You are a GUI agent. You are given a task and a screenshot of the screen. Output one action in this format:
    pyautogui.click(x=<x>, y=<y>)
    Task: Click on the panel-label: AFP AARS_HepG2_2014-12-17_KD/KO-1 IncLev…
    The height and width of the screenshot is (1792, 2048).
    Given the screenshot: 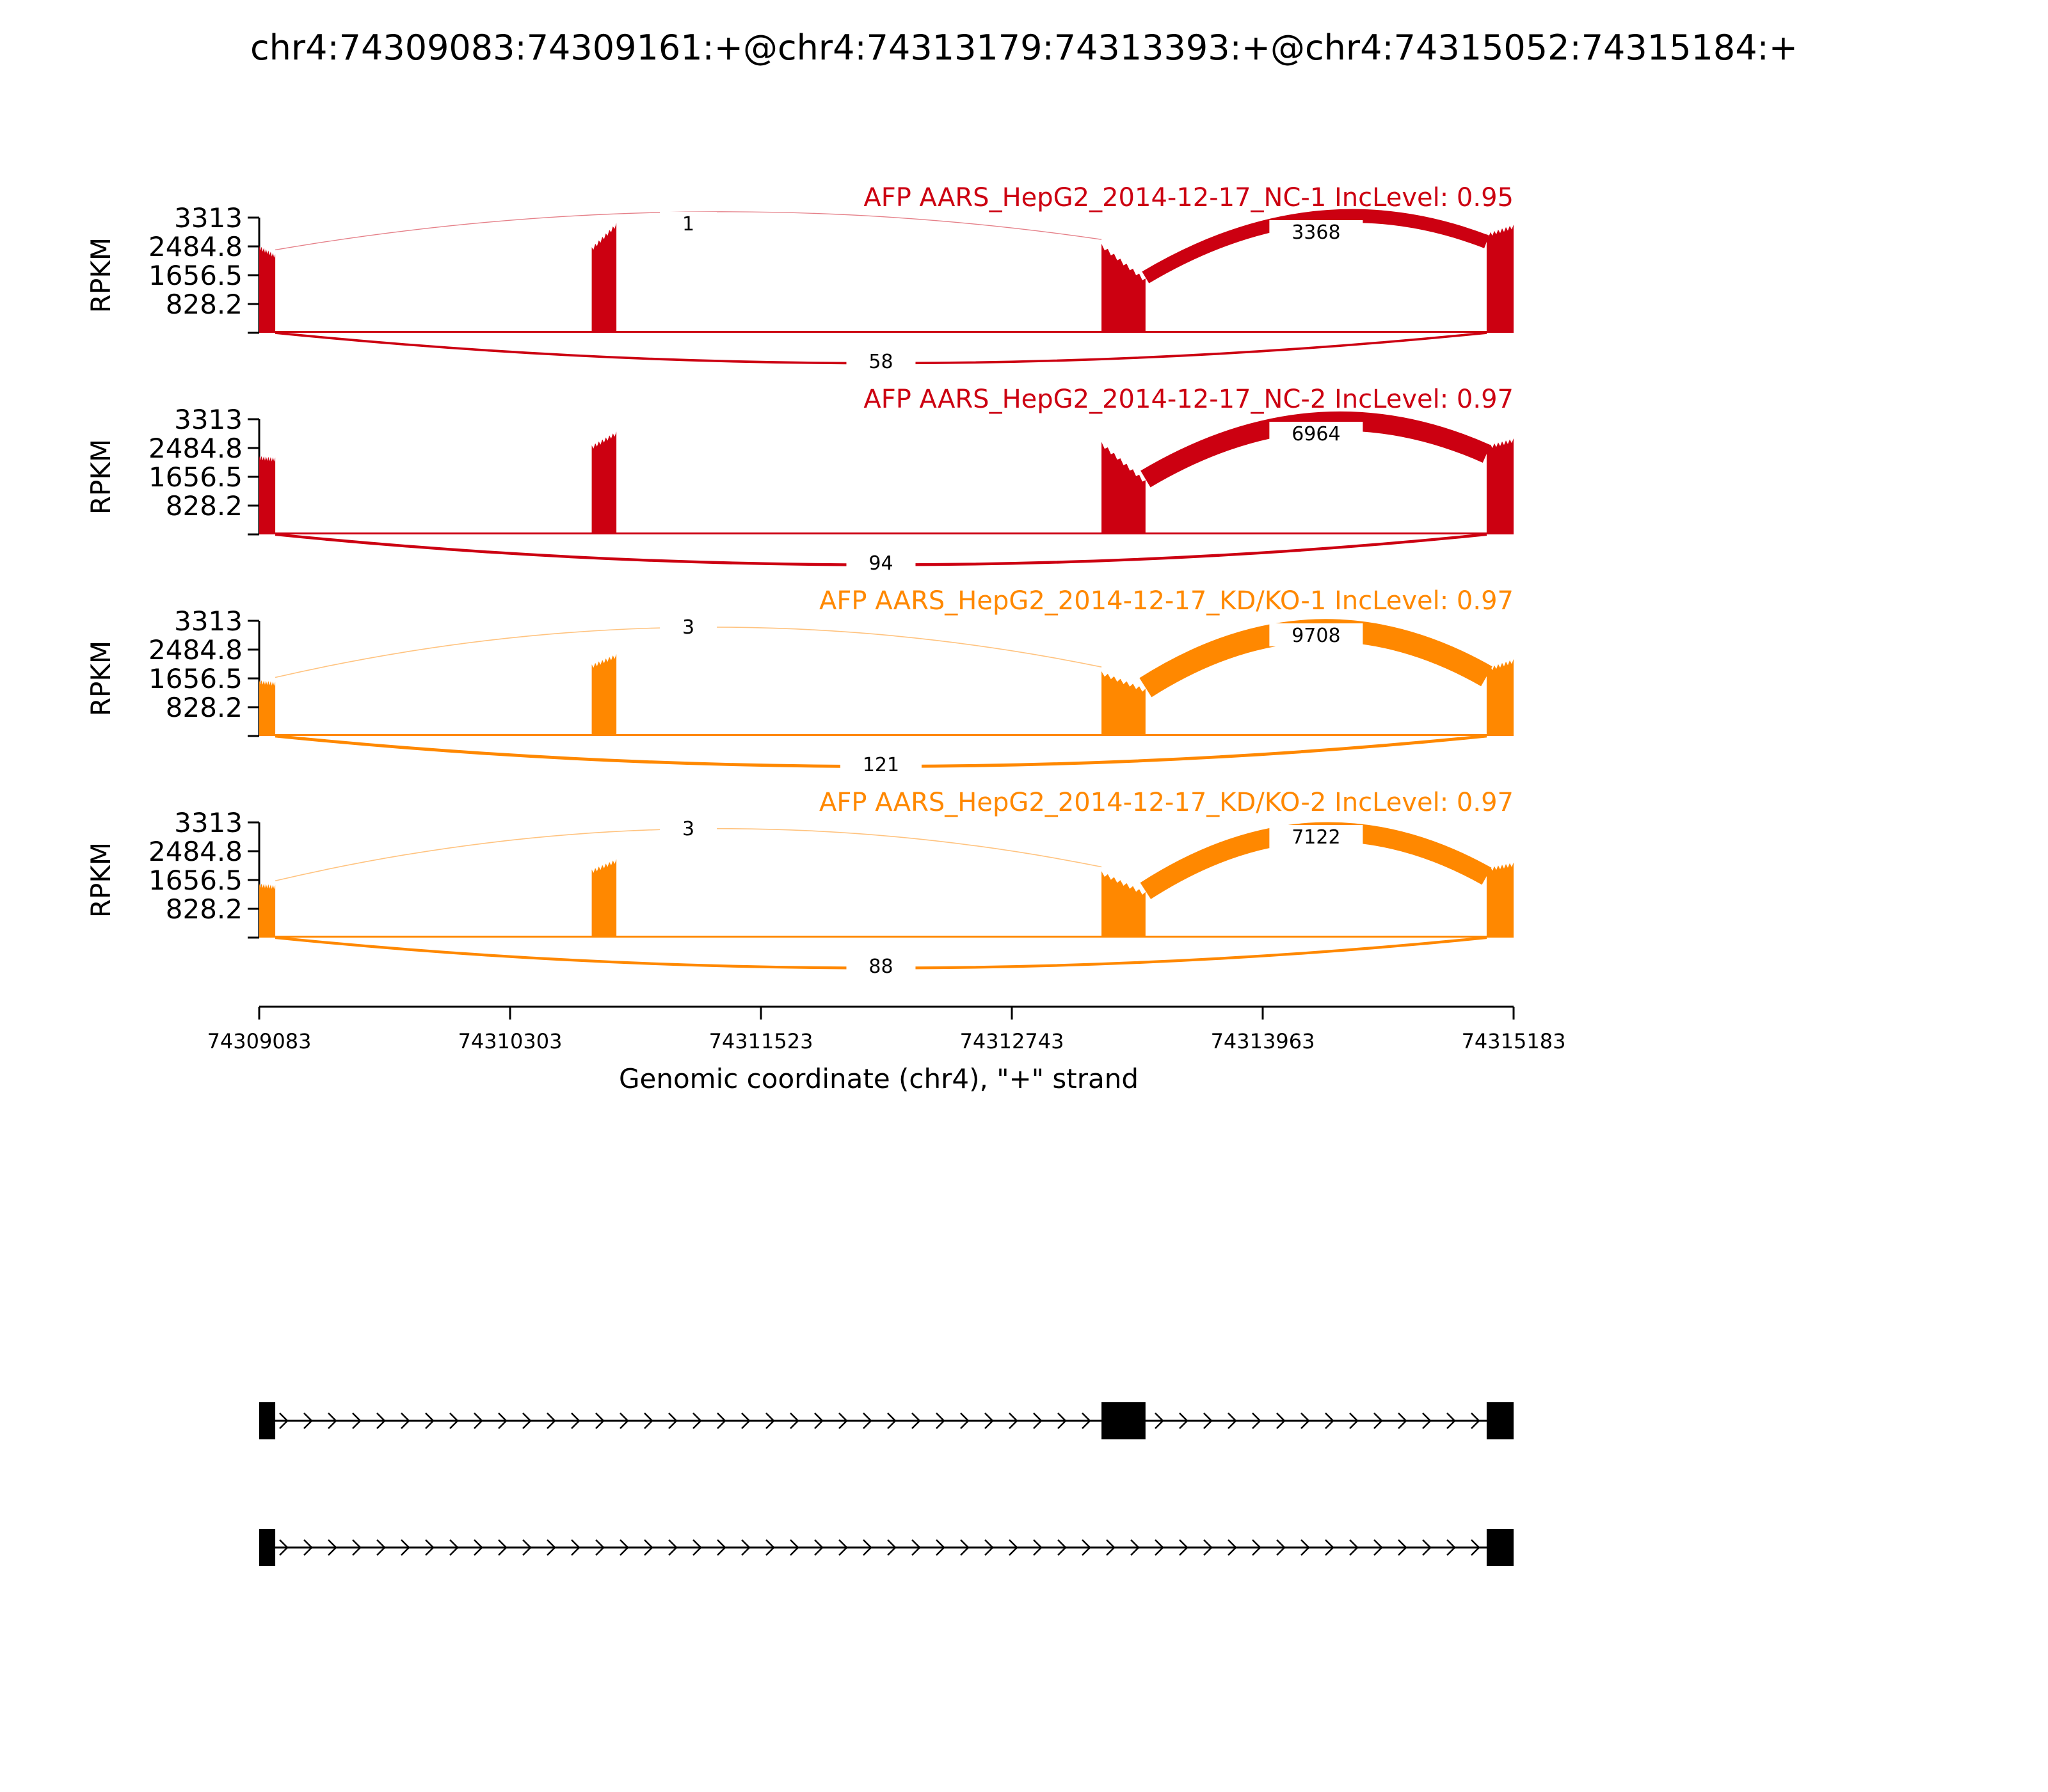 What is the action you would take?
    pyautogui.click(x=1166, y=601)
    